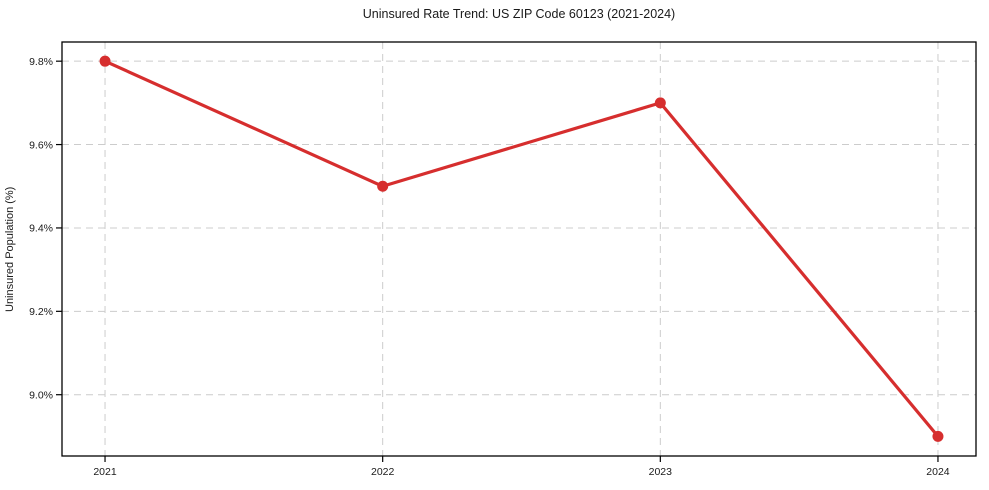 The image size is (989, 490). What do you see at coordinates (41, 396) in the screenshot?
I see `y-tick-label: 9.0%` at bounding box center [41, 396].